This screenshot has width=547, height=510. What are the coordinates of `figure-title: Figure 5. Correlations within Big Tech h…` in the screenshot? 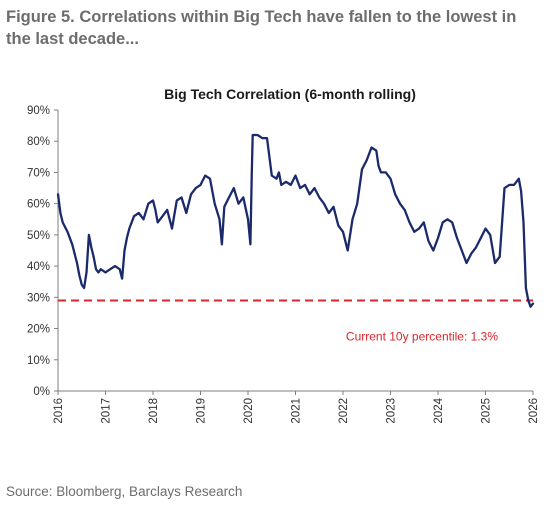 It's located at (261, 28).